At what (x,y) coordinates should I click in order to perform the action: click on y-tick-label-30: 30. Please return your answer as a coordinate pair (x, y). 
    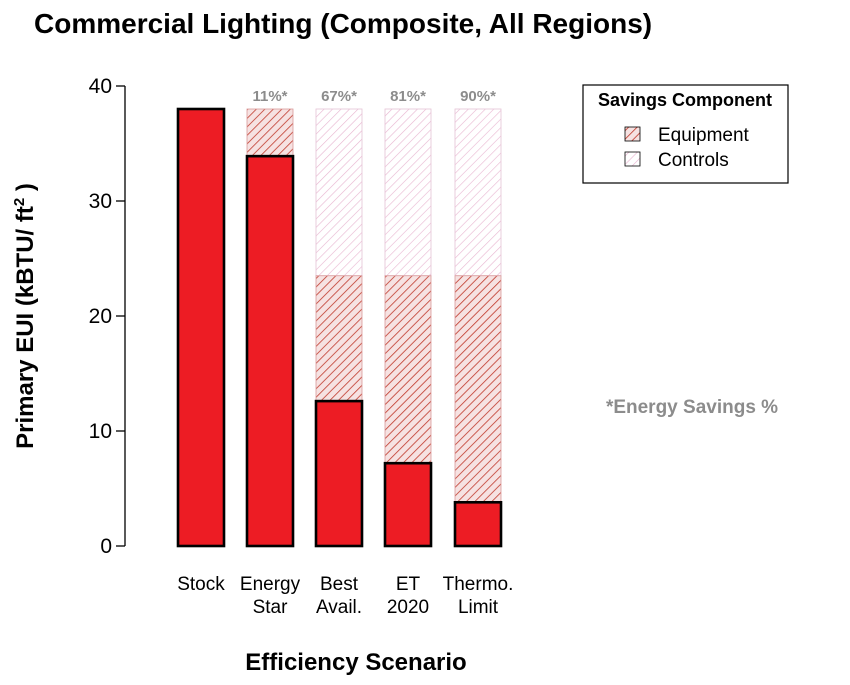
    Looking at the image, I should click on (100, 201).